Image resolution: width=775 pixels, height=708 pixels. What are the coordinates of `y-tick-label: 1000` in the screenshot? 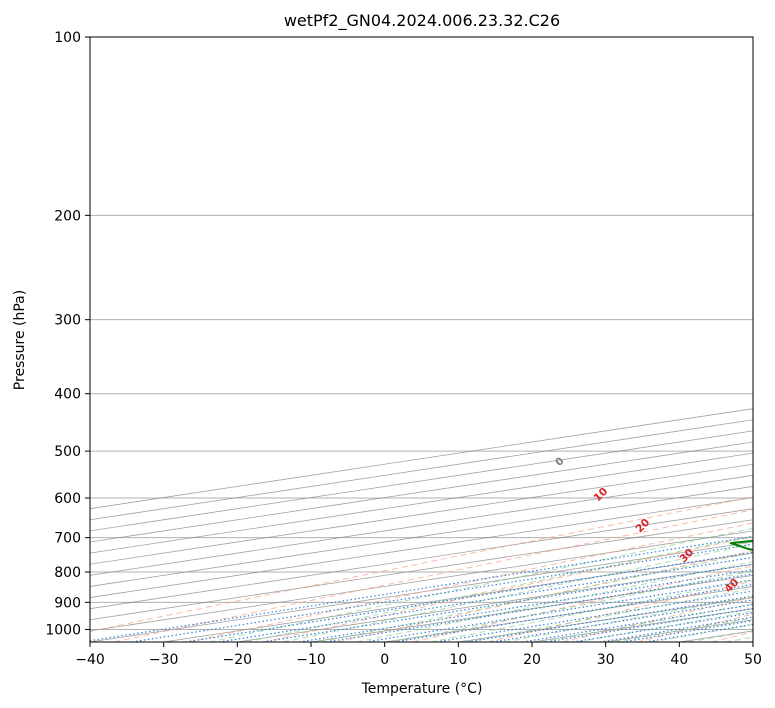 It's located at (63, 630).